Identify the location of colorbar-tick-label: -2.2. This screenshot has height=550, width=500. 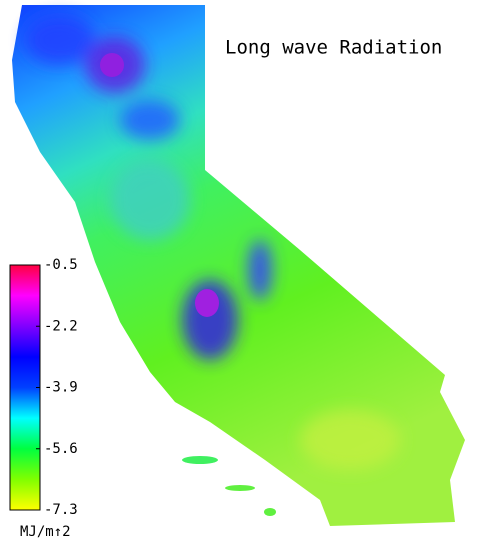
(61, 326).